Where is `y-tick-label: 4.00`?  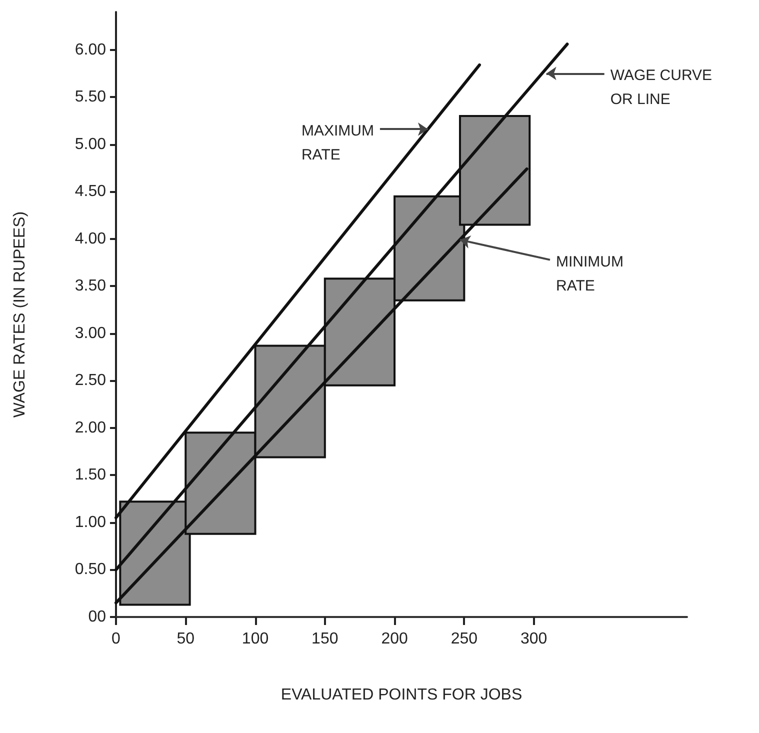 y-tick-label: 4.00 is located at coordinates (90, 239).